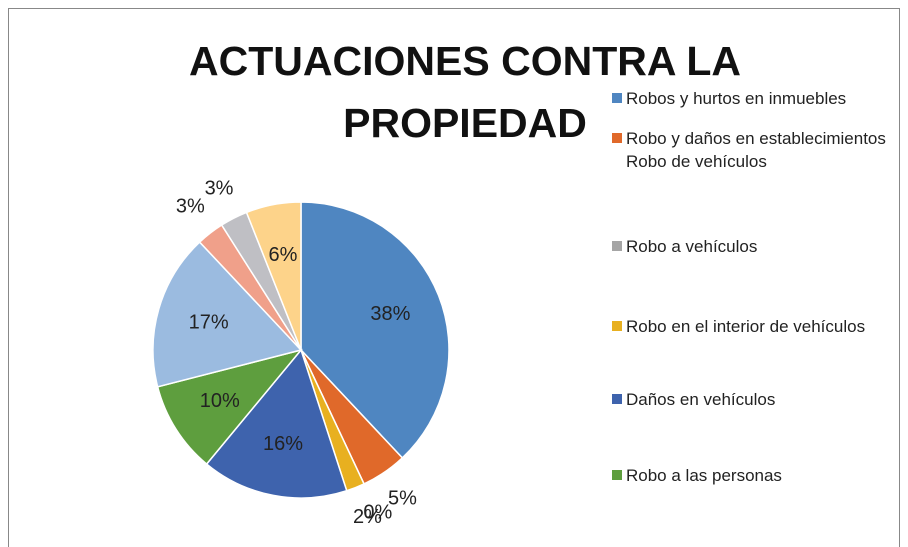 This screenshot has height=547, width=908. I want to click on legend-label: Robo a las personas, so click(704, 475).